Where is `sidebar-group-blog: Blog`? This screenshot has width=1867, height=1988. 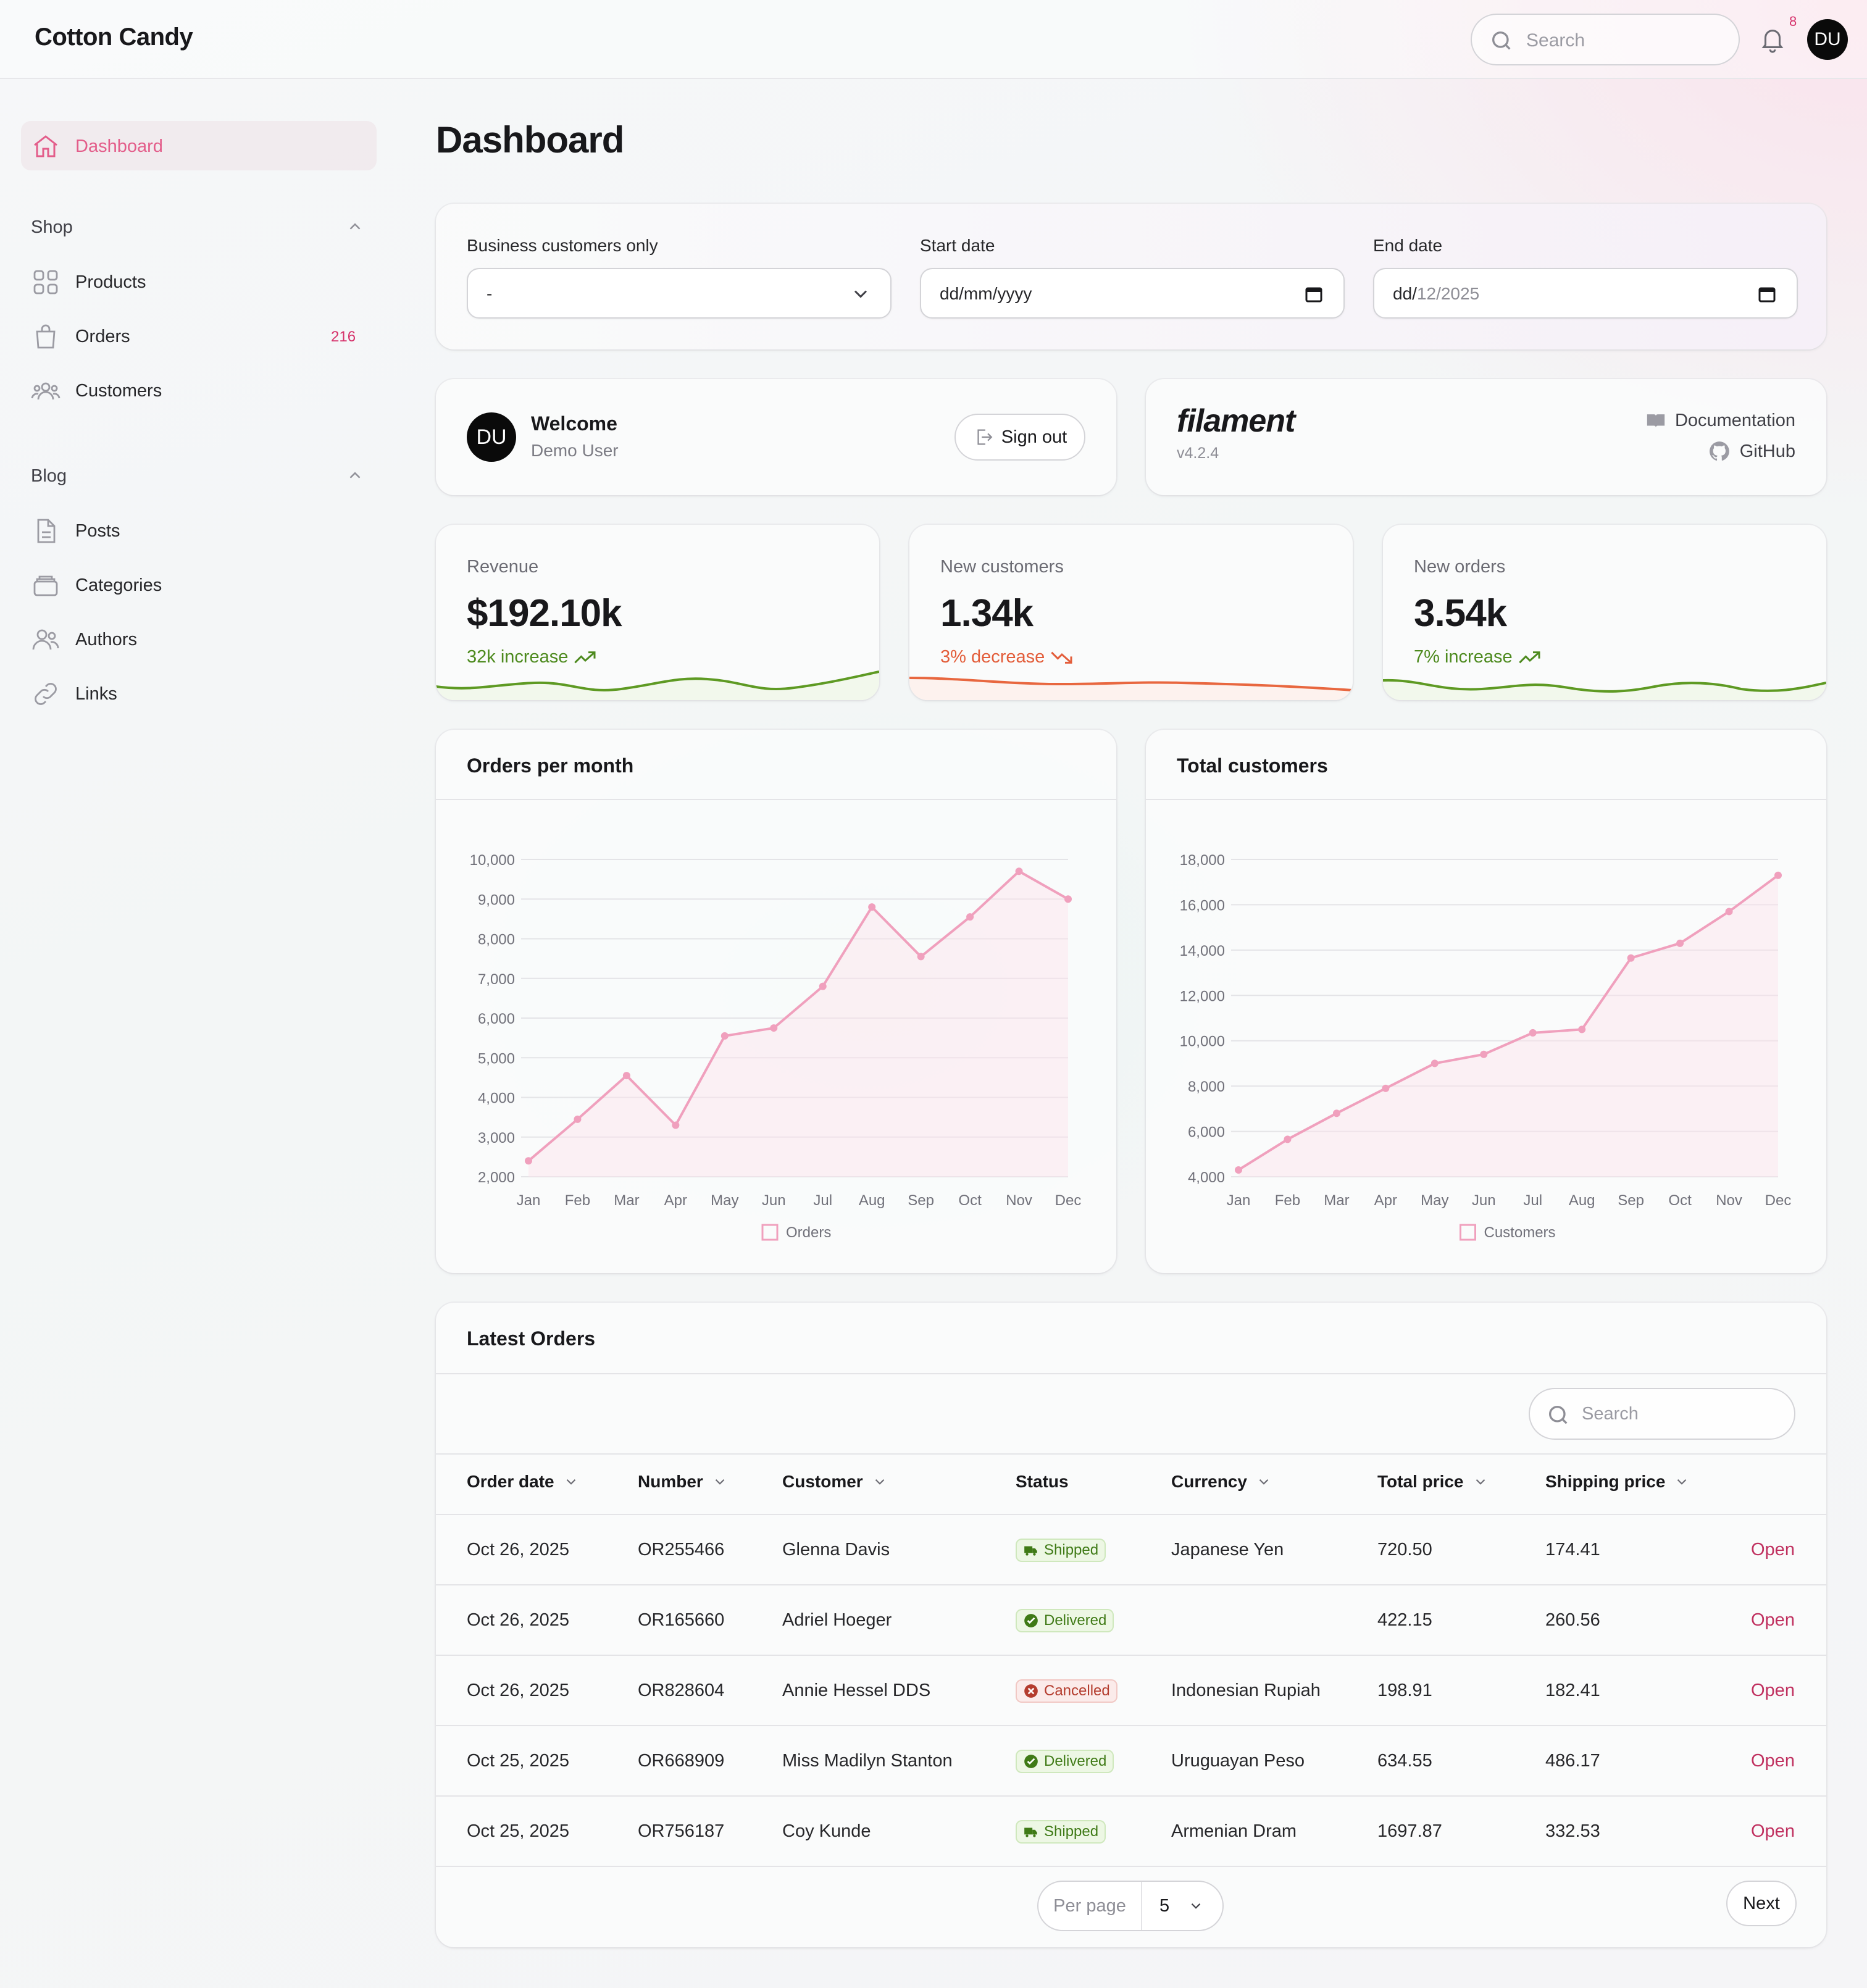 sidebar-group-blog: Blog is located at coordinates (49, 476).